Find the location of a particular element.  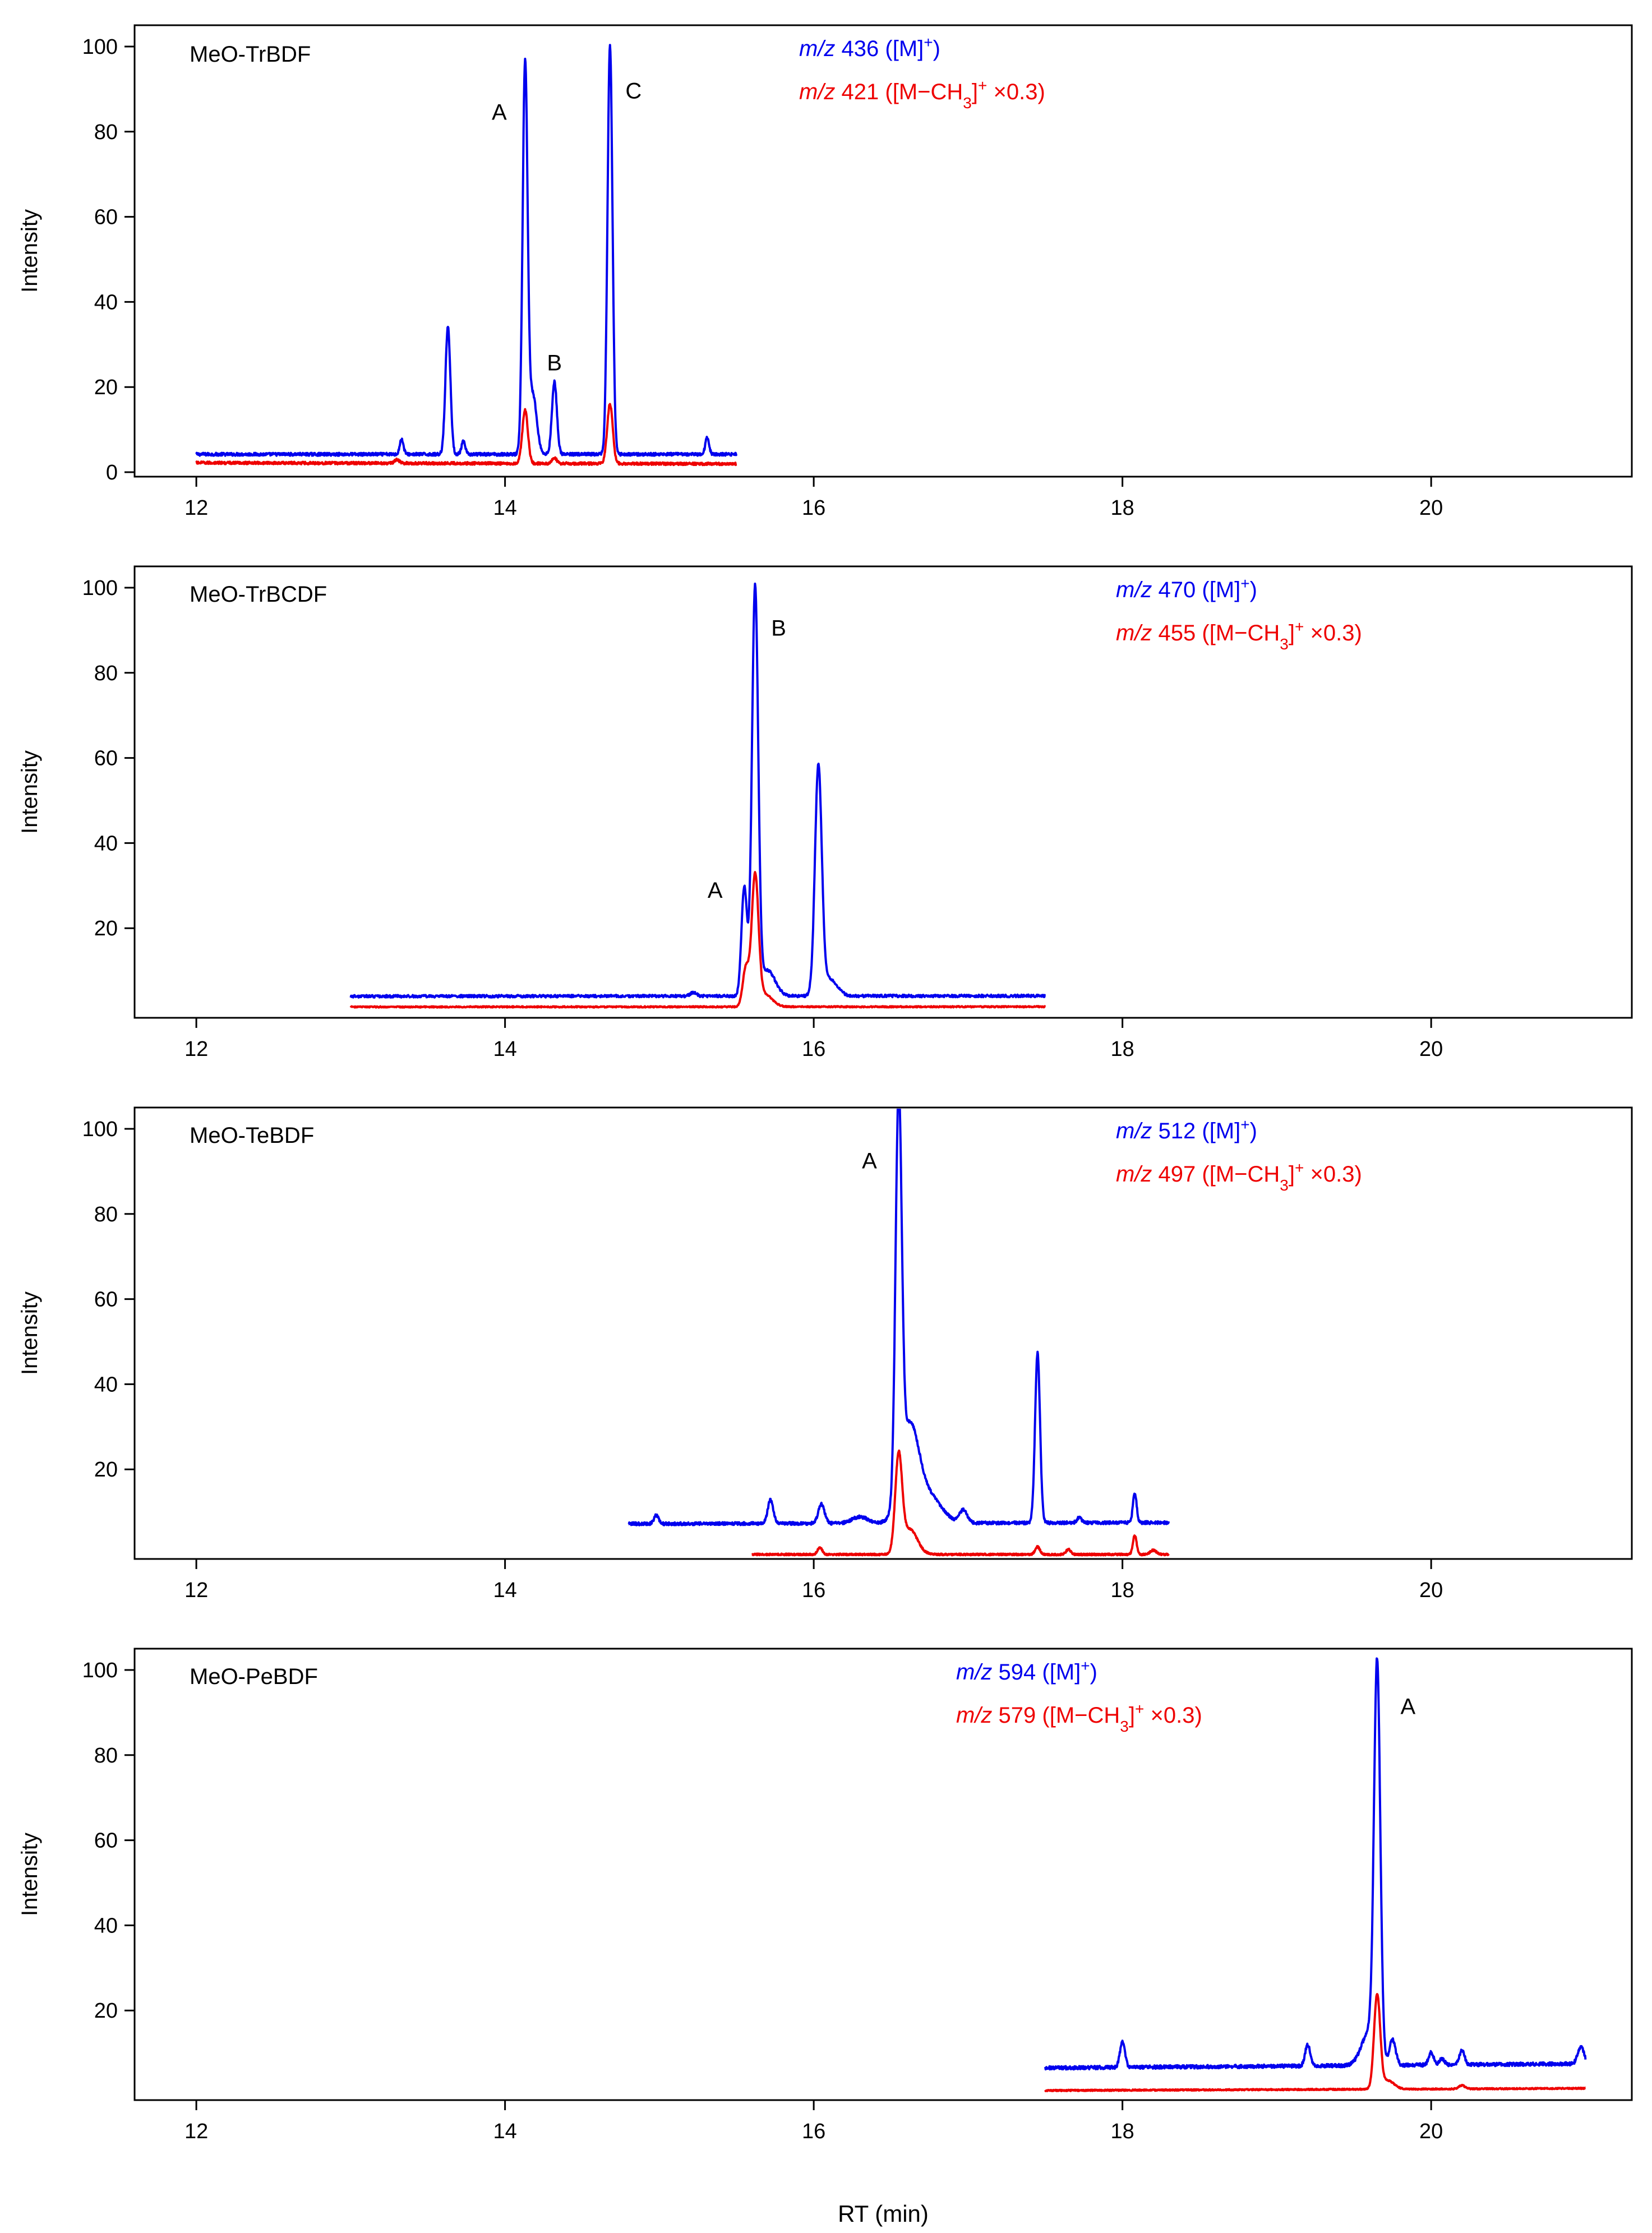

compound-name: MeO-TrBDF is located at coordinates (250, 54).